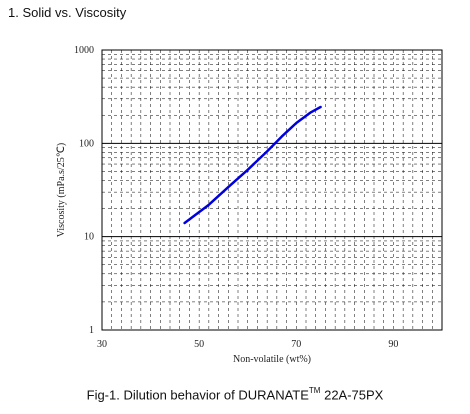  What do you see at coordinates (314, 390) in the screenshot?
I see `caption-trademark: TM` at bounding box center [314, 390].